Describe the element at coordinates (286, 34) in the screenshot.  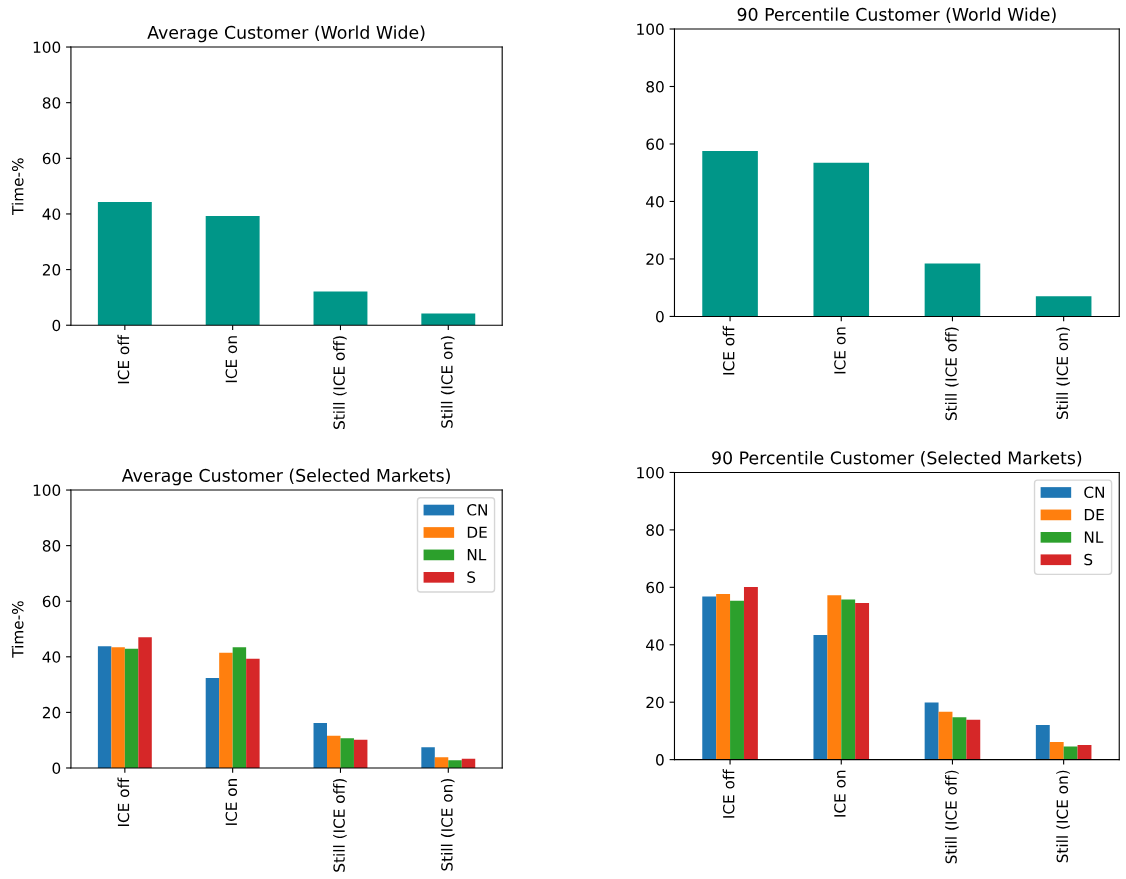
I see `chart-title: Average Customer (World Wide)` at that location.